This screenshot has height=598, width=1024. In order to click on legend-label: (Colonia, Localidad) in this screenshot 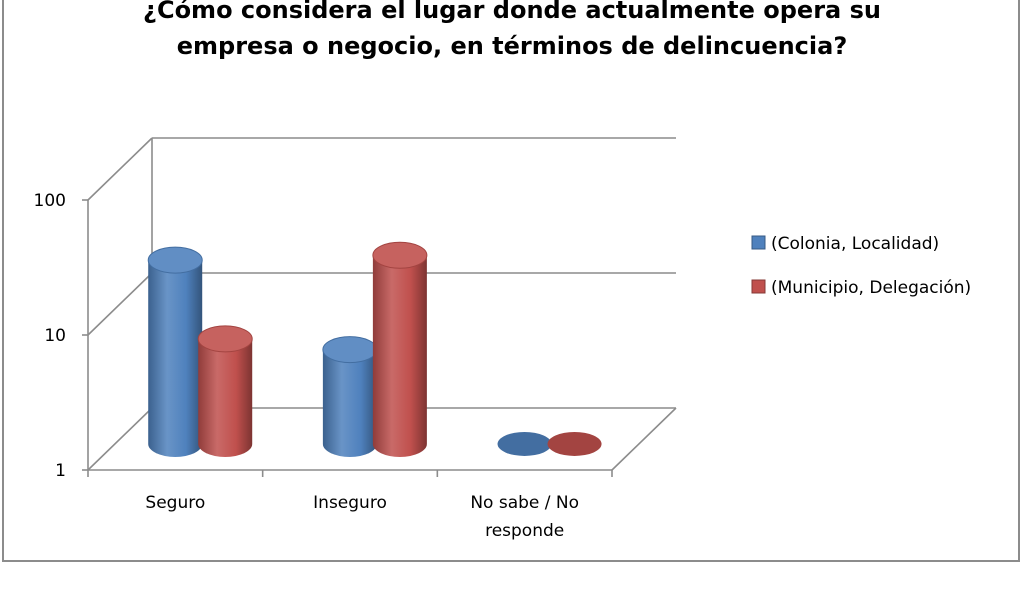, I will do `click(855, 244)`.